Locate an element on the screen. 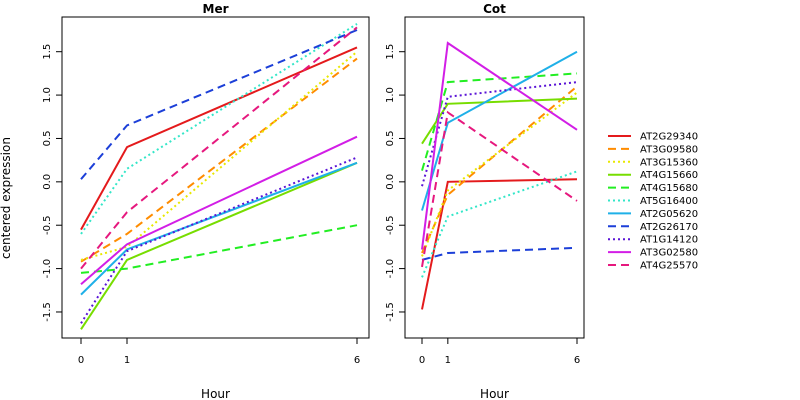  series-line-at4g15660 is located at coordinates (219, 245).